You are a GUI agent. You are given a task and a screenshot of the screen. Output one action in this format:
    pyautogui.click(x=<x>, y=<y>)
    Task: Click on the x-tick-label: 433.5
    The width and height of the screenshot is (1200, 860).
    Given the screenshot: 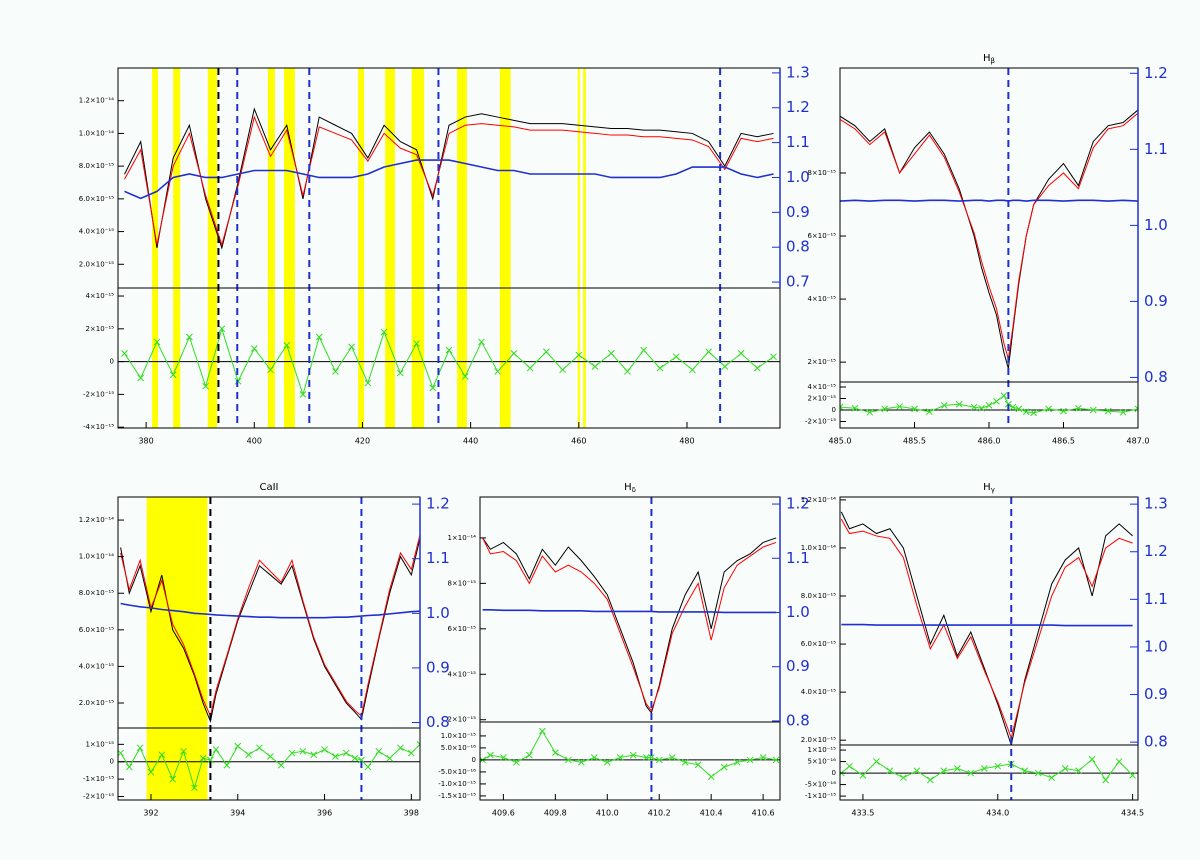 What is the action you would take?
    pyautogui.click(x=862, y=813)
    